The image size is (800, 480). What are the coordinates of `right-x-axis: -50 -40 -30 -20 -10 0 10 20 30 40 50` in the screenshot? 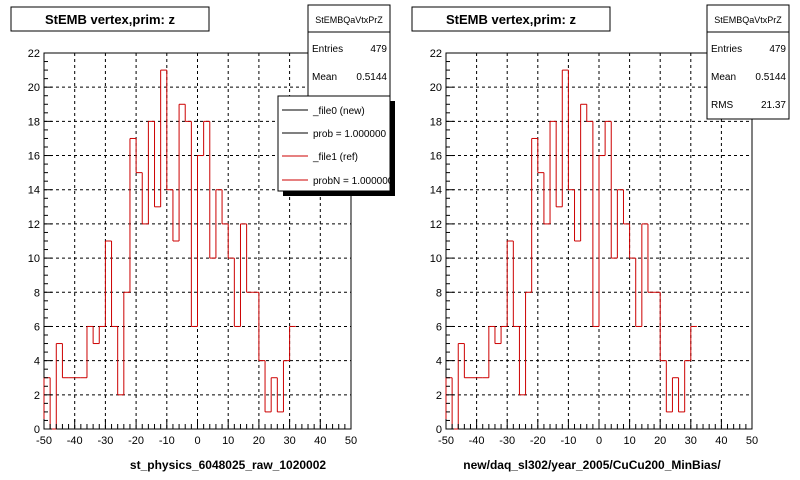 It's located at (598, 433).